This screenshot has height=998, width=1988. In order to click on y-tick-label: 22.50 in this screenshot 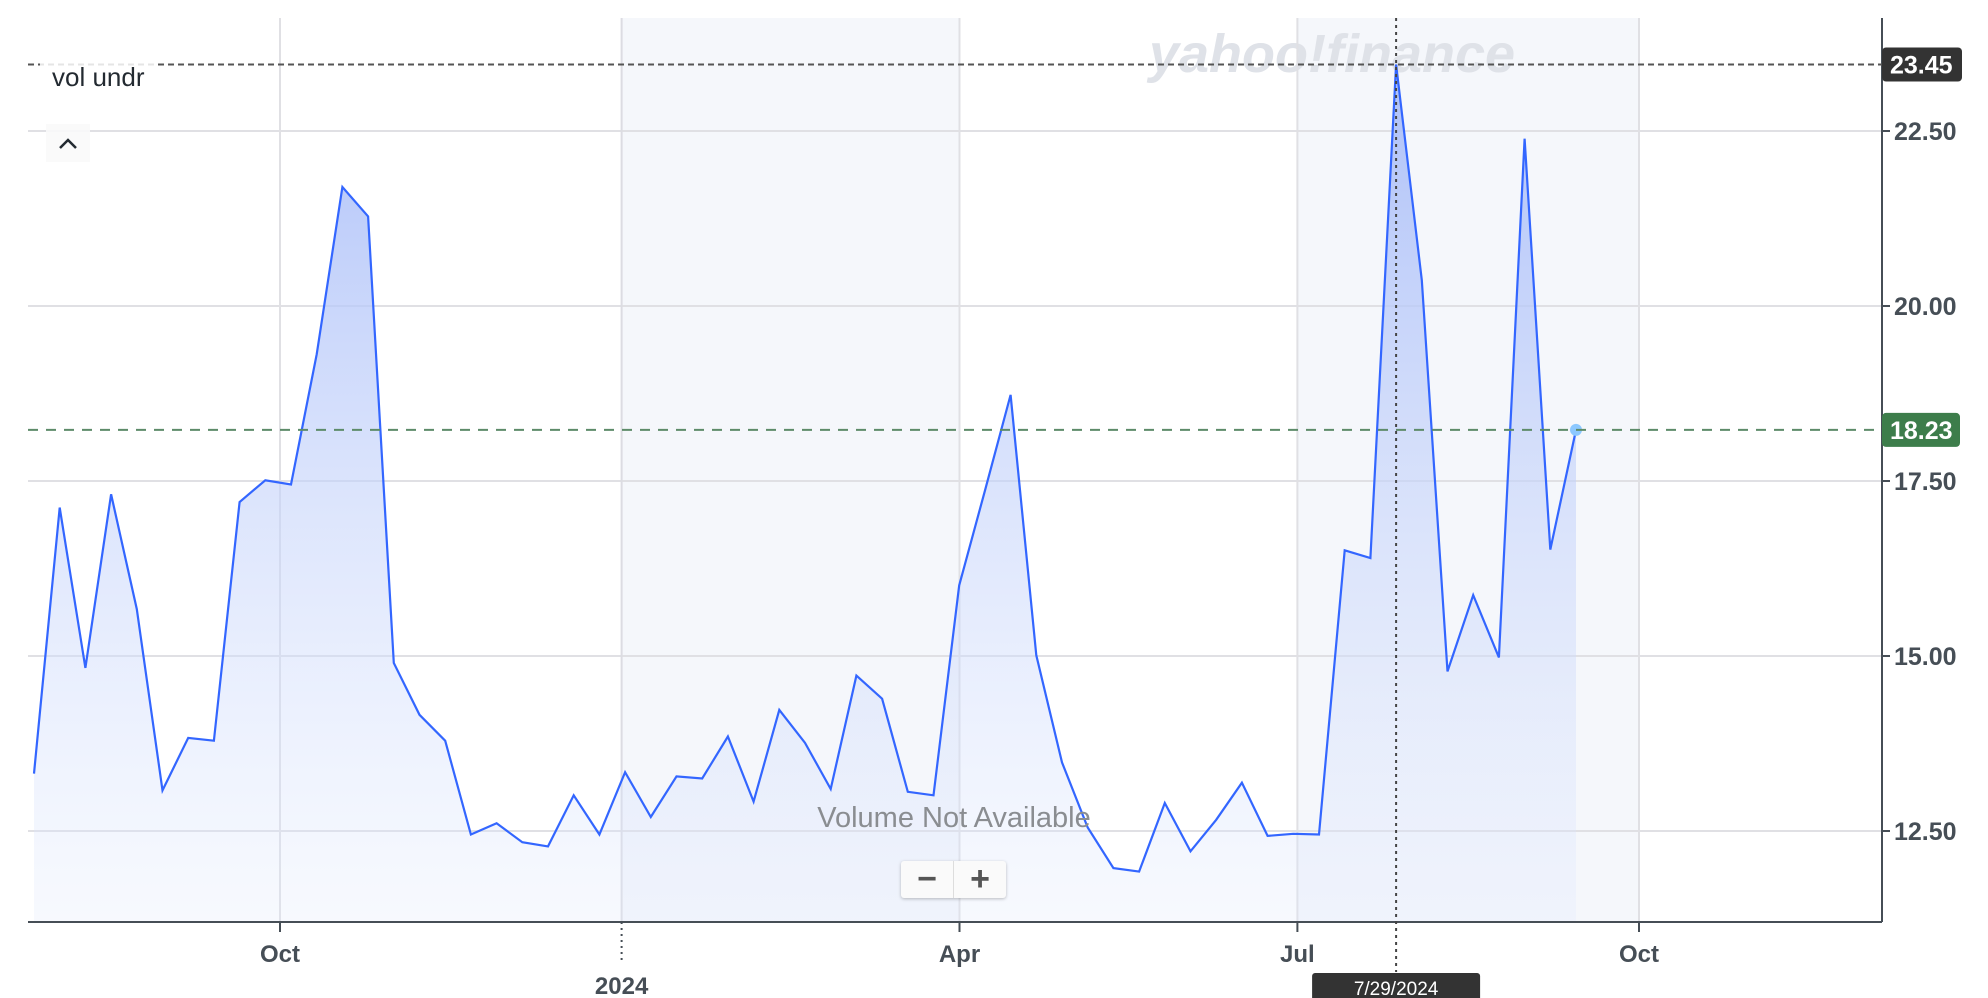, I will do `click(1925, 132)`.